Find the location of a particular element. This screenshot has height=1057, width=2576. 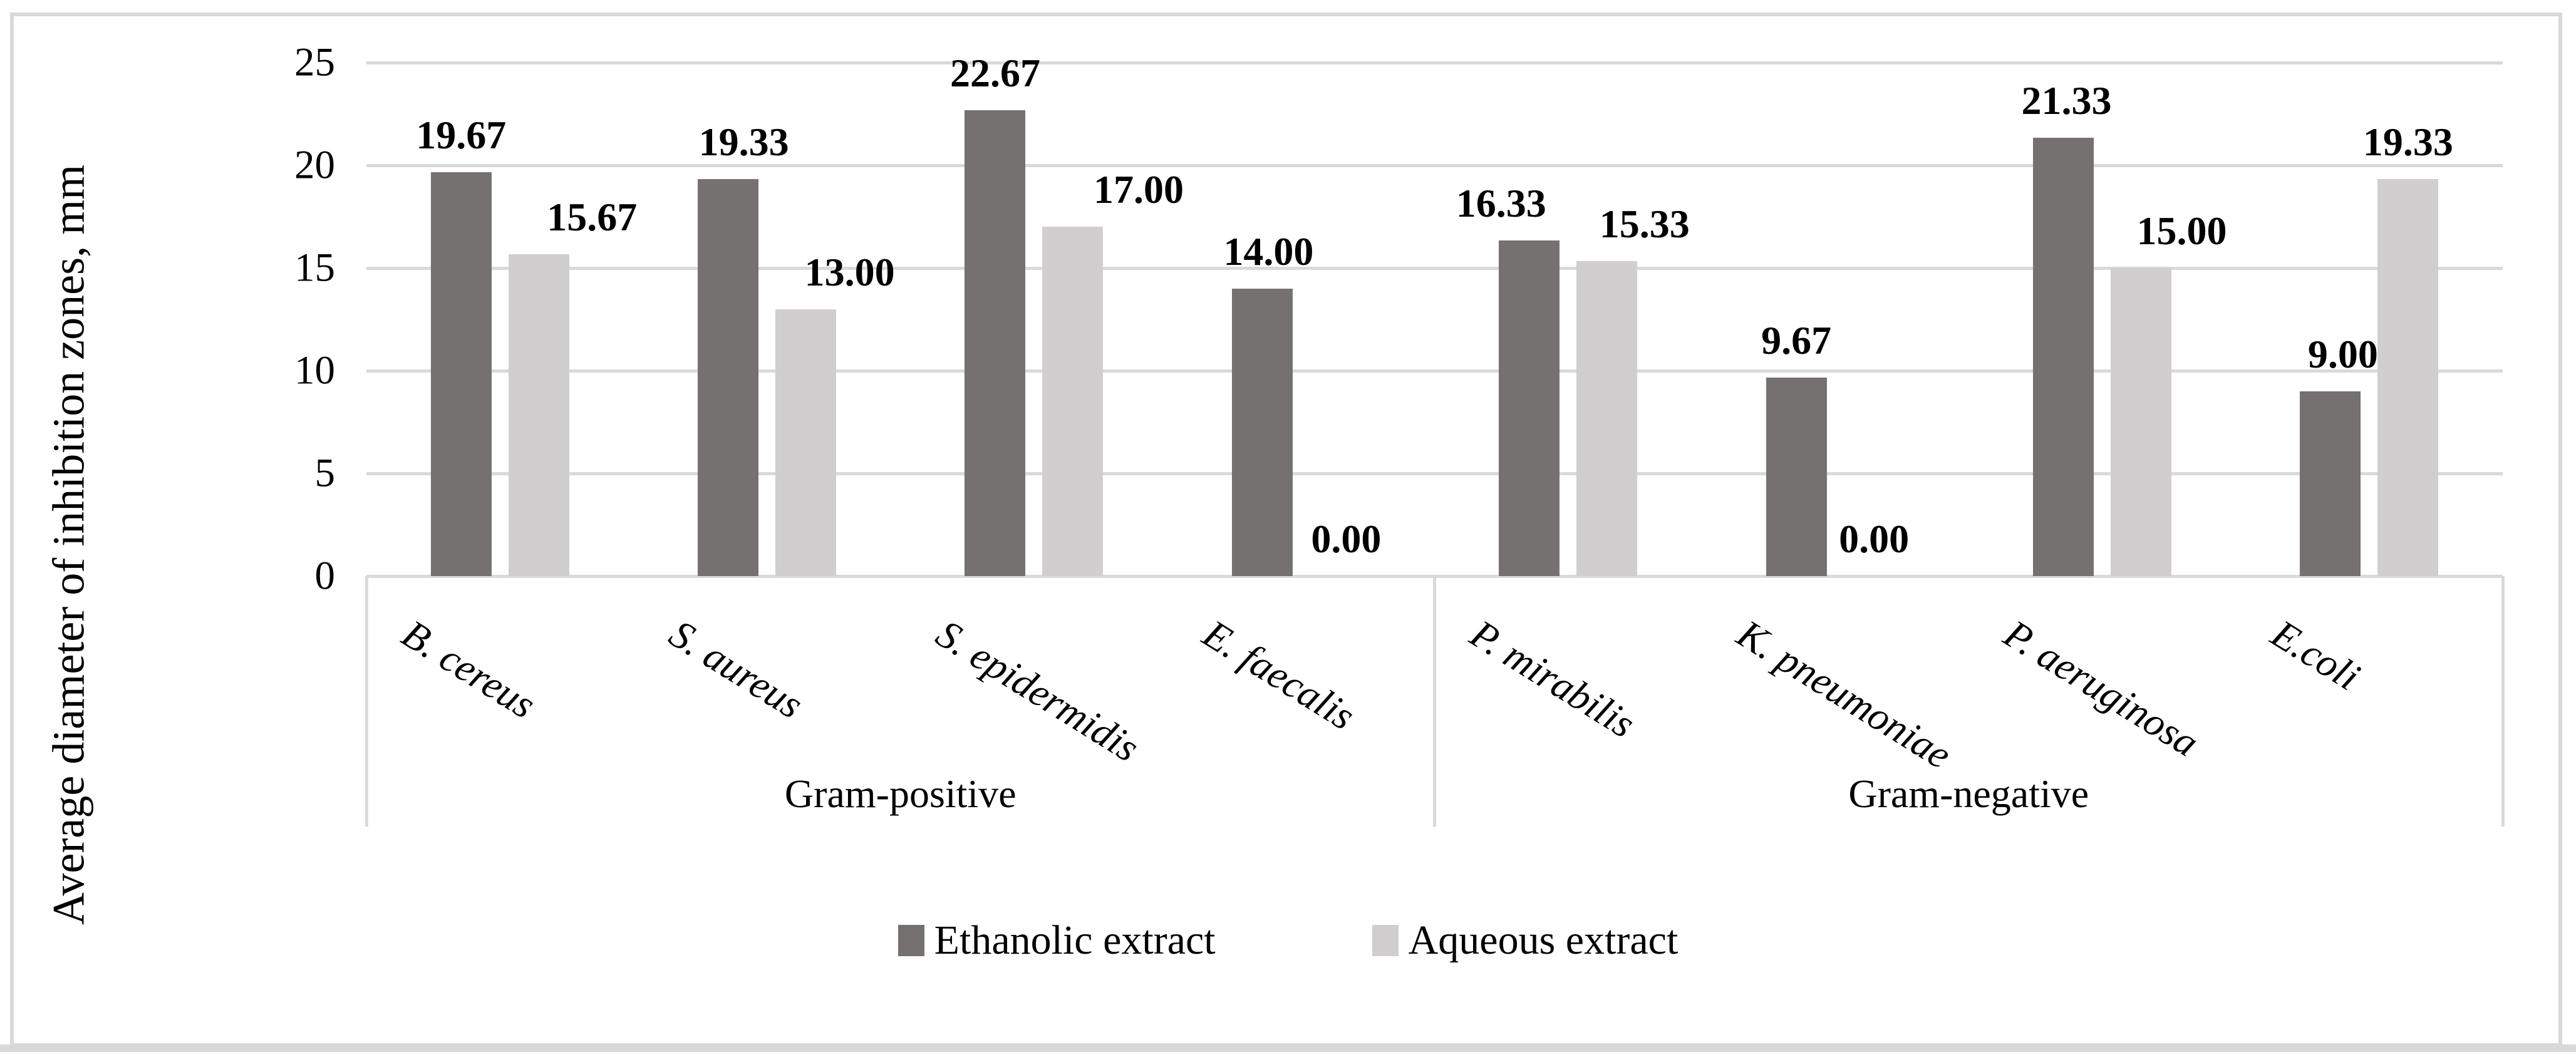

bar-value-label: 19.67 is located at coordinates (461, 134).